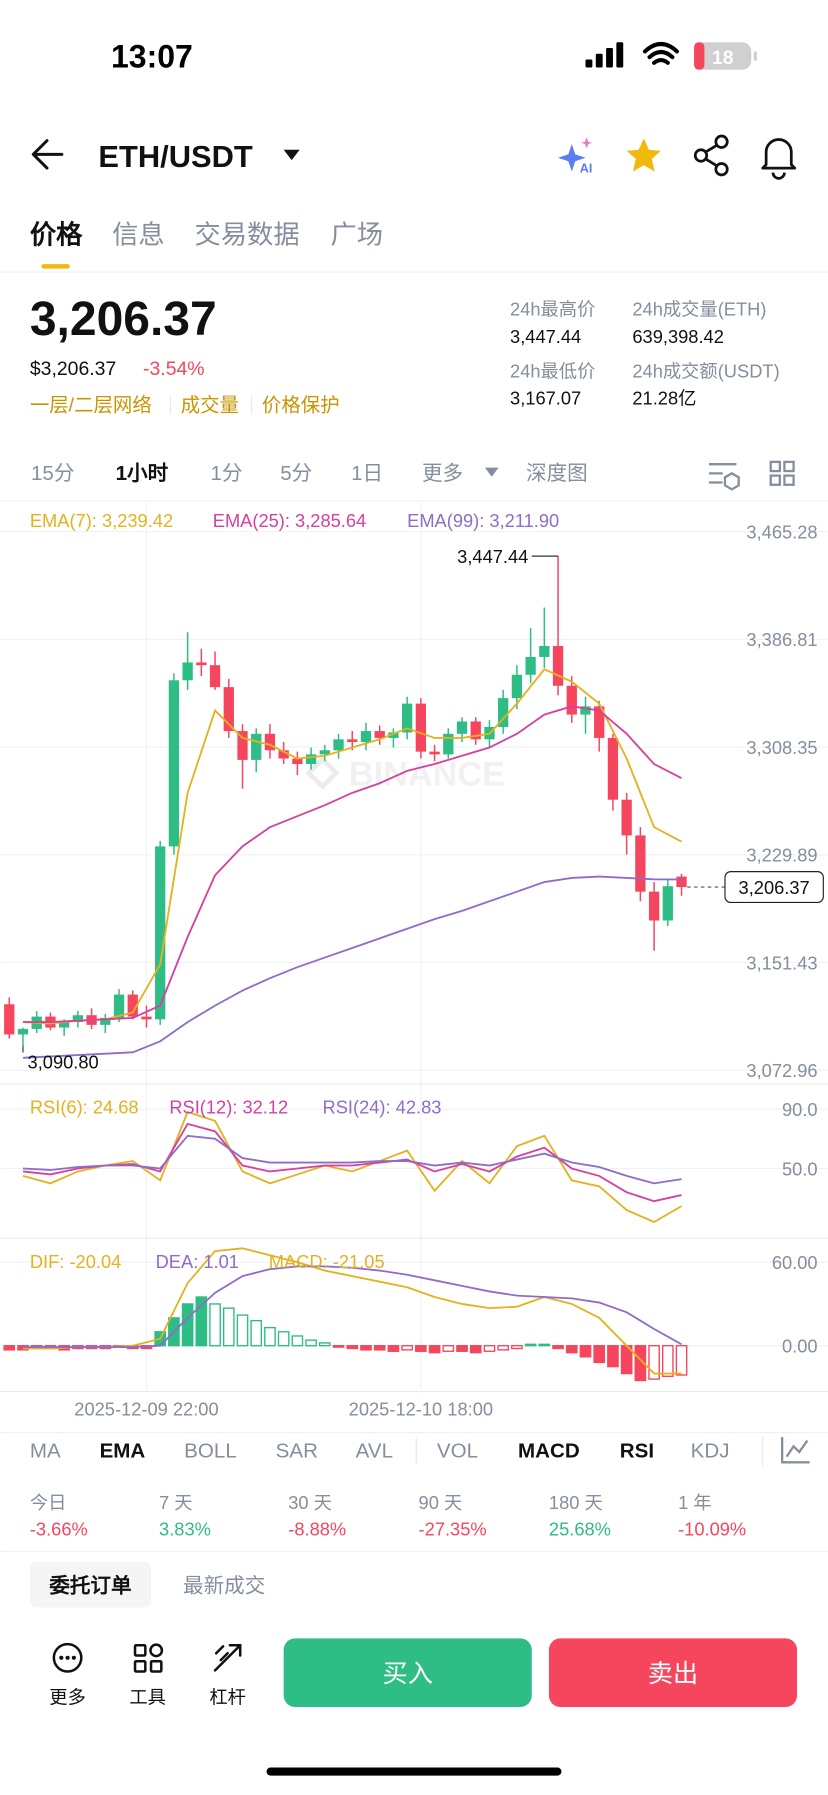 This screenshot has width=828, height=1795. Describe the element at coordinates (123, 1451) in the screenshot. I see `indicator-tab: EMA` at that location.